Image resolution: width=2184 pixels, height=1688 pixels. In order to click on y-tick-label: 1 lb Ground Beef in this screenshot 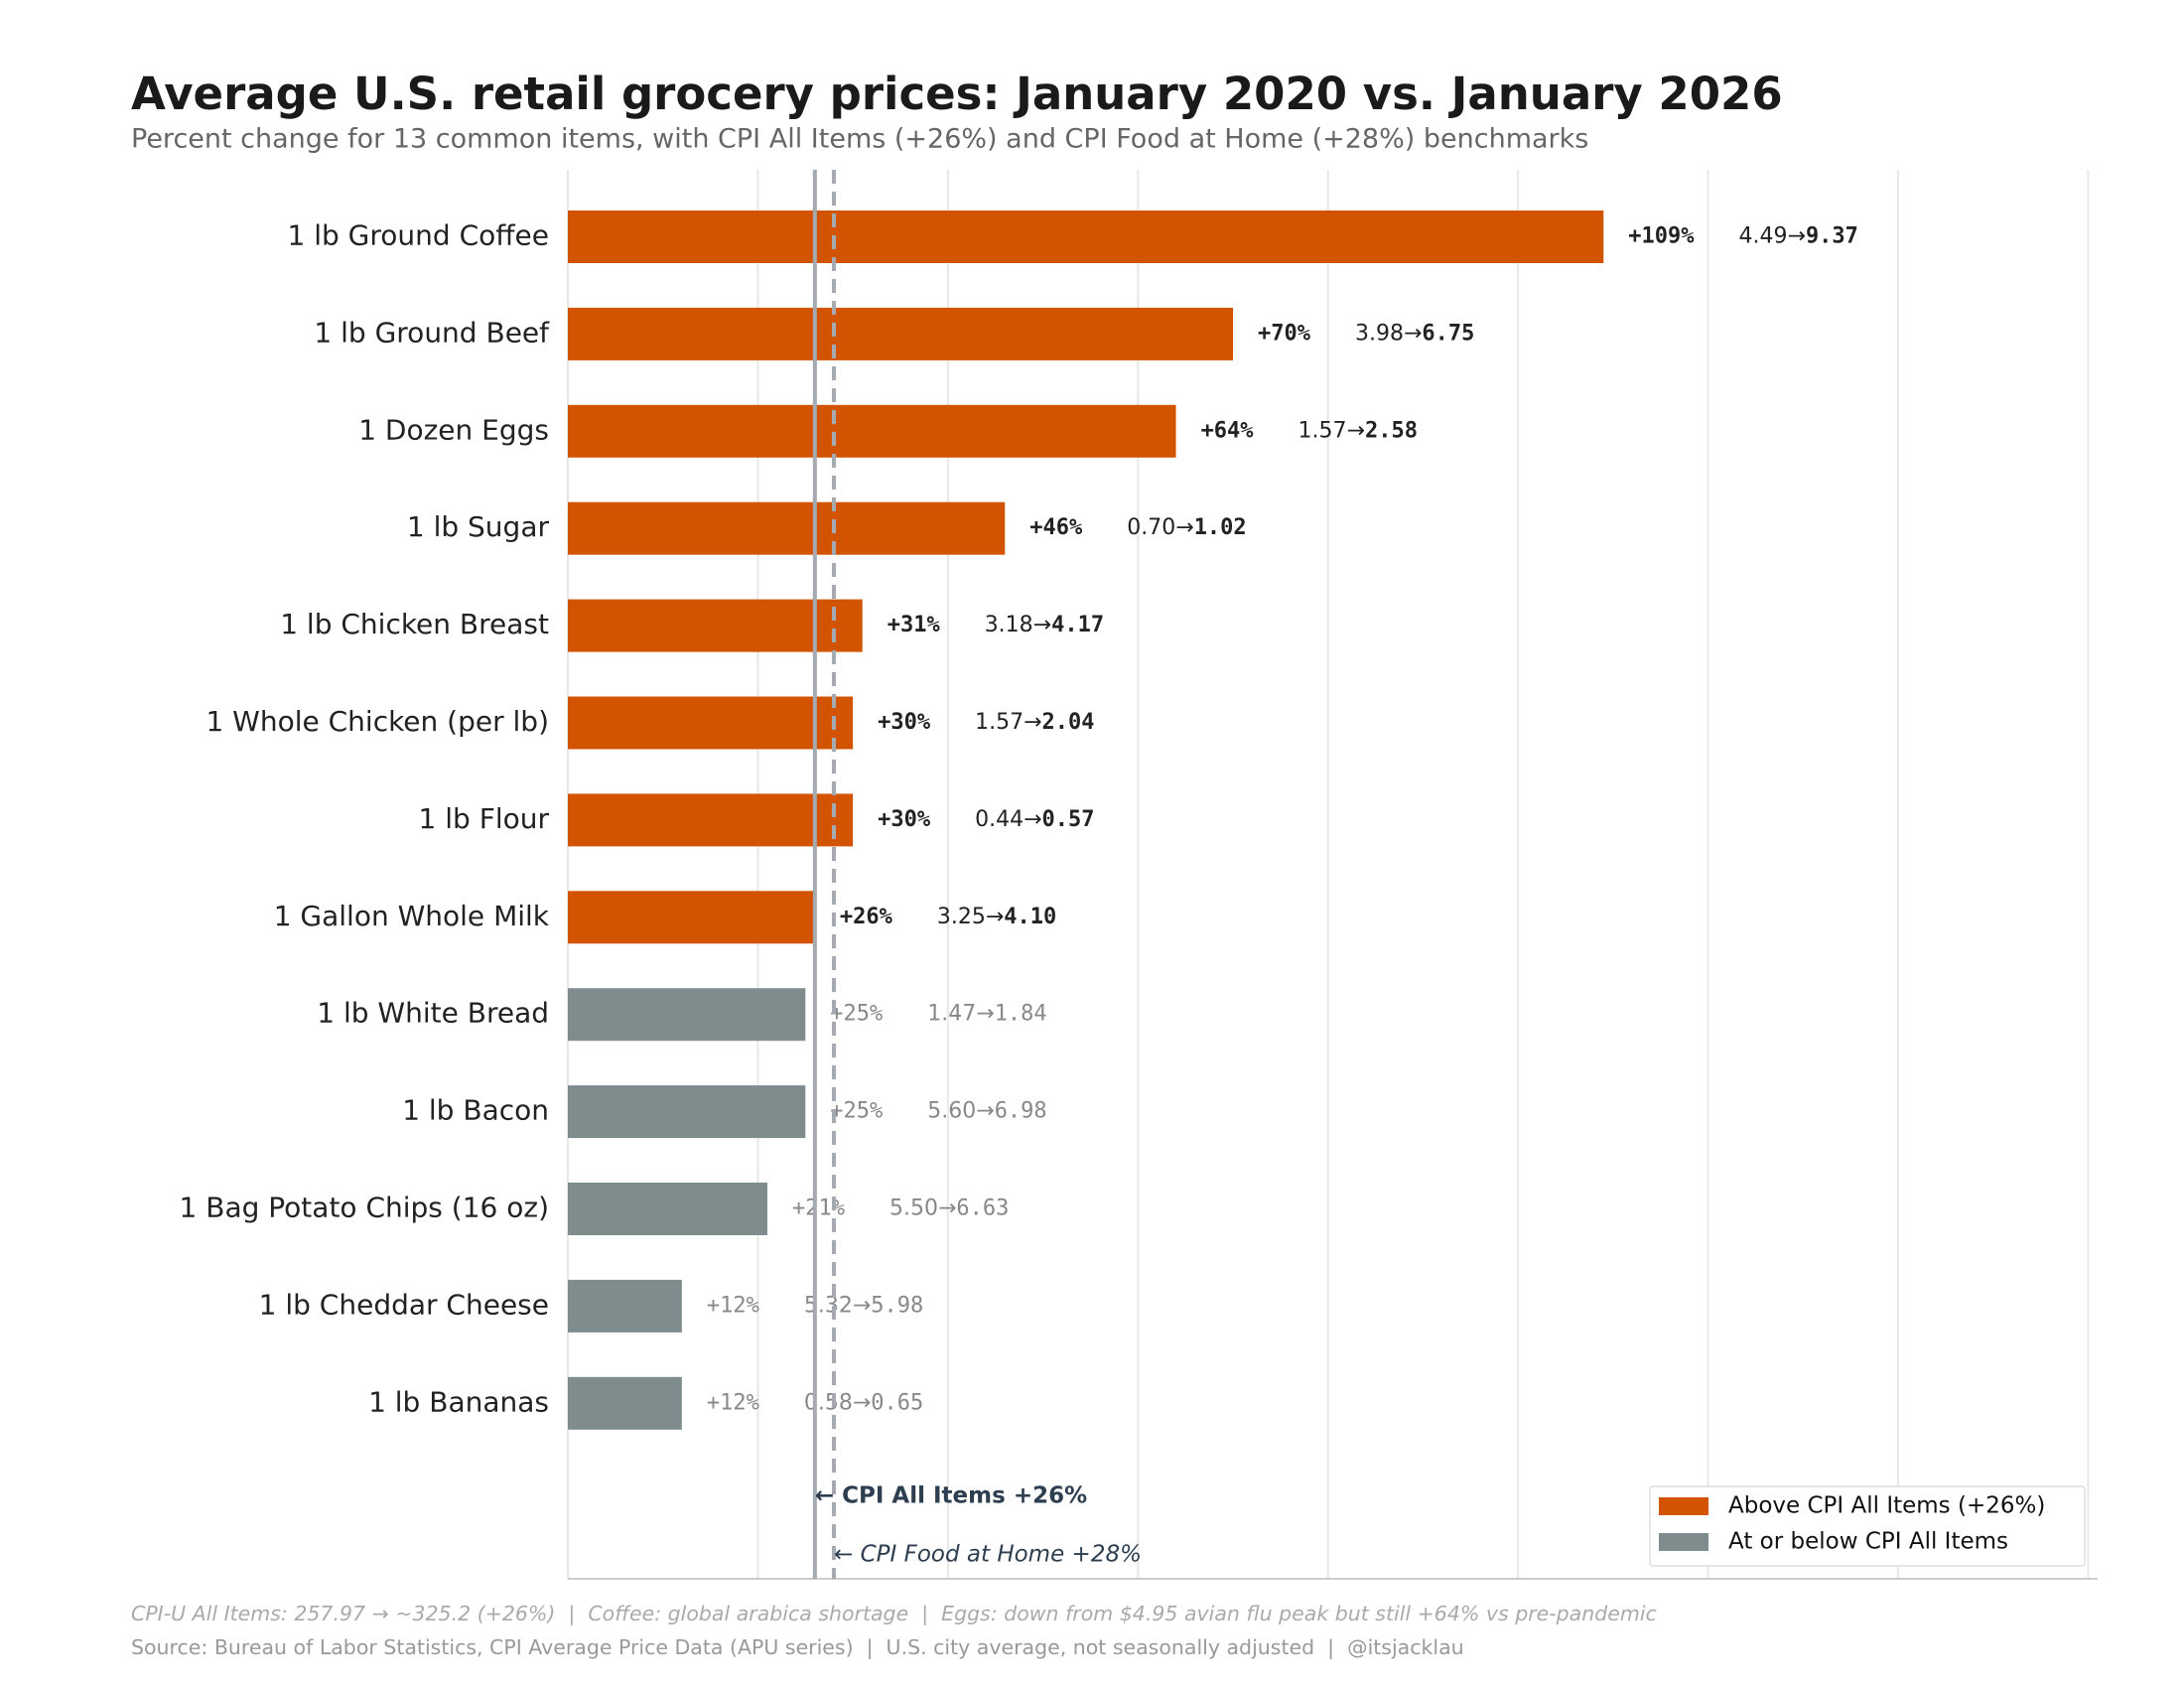, I will do `click(432, 332)`.